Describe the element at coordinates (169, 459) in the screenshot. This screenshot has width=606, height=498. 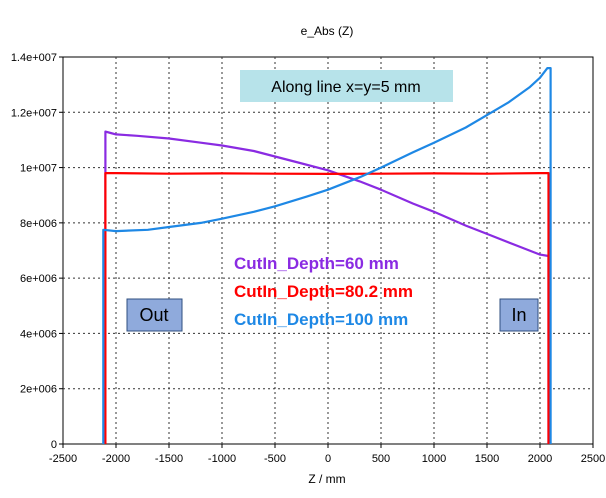
I see `x-tick-label: -1500` at that location.